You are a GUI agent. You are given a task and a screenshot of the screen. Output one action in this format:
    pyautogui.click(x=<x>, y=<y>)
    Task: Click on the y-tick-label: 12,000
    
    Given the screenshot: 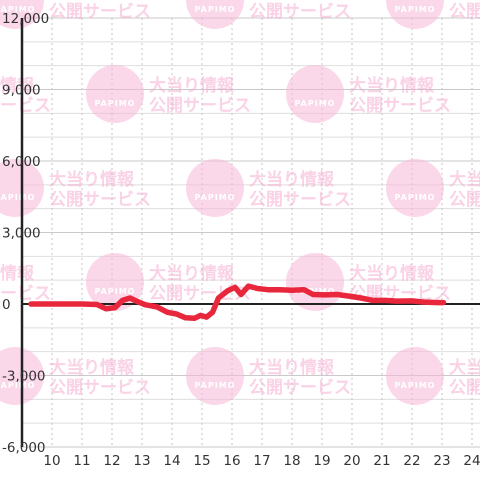 What is the action you would take?
    pyautogui.click(x=25, y=19)
    